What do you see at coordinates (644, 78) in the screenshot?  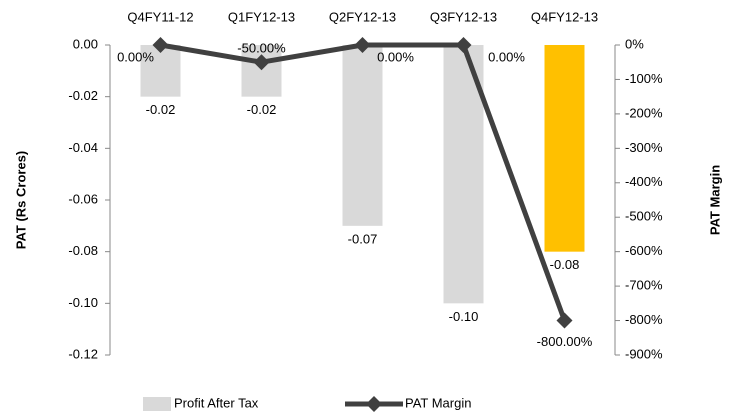 I see `y2-tick-label: -100%` at bounding box center [644, 78].